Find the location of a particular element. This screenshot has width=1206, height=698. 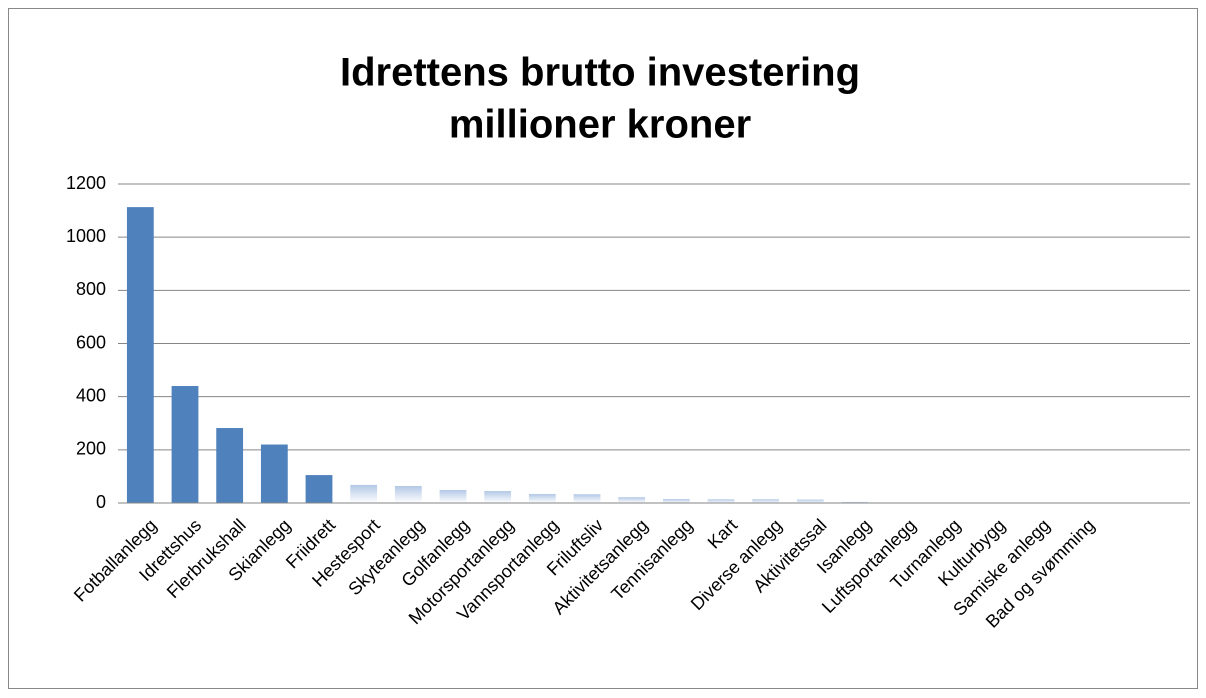

y-tick-label: 200 is located at coordinates (91, 449).